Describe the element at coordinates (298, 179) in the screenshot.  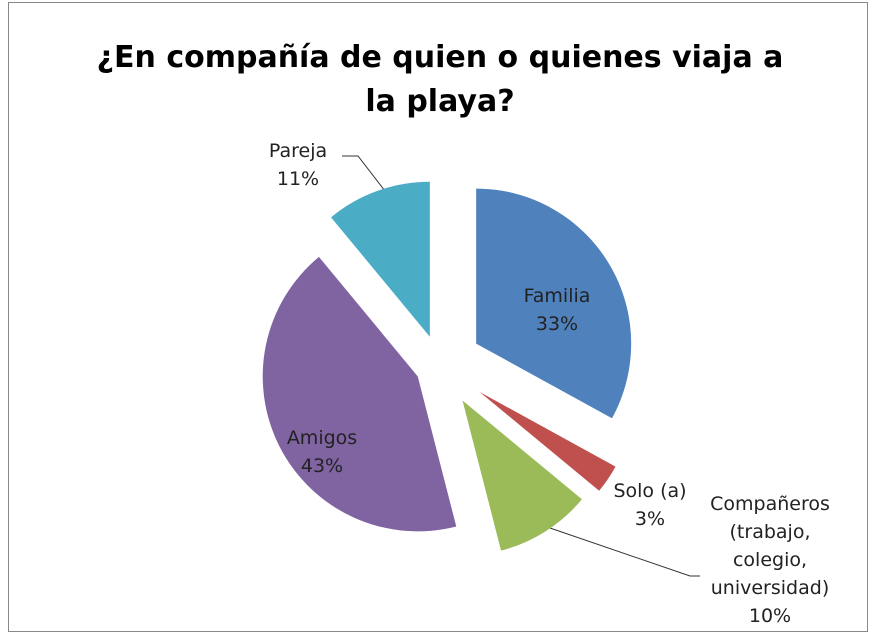
I see `value-label: 11%` at that location.